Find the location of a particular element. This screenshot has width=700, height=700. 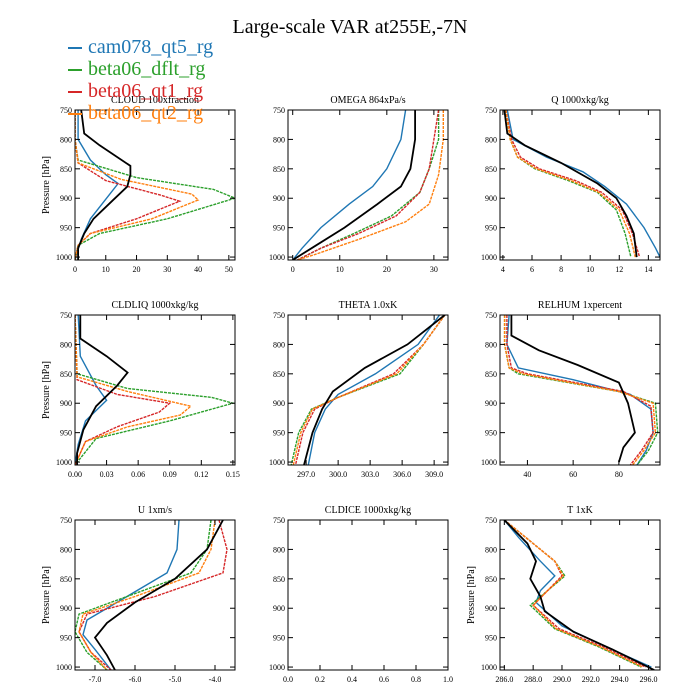

x-tick-label: 0.2 is located at coordinates (320, 679).